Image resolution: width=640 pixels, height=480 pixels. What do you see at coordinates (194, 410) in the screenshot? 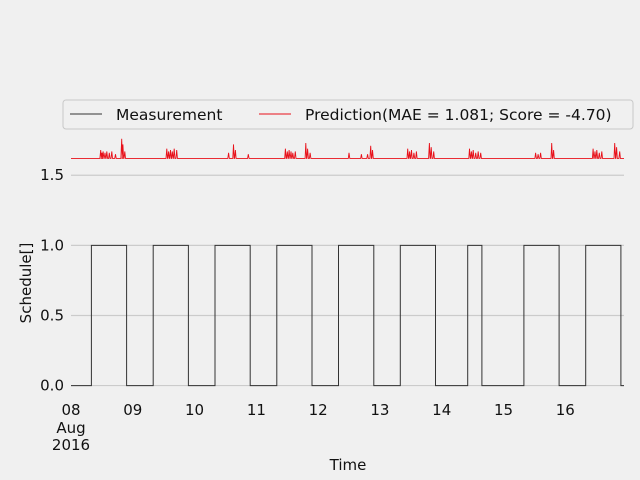
I see `x-tick-label-2: 10` at bounding box center [194, 410].